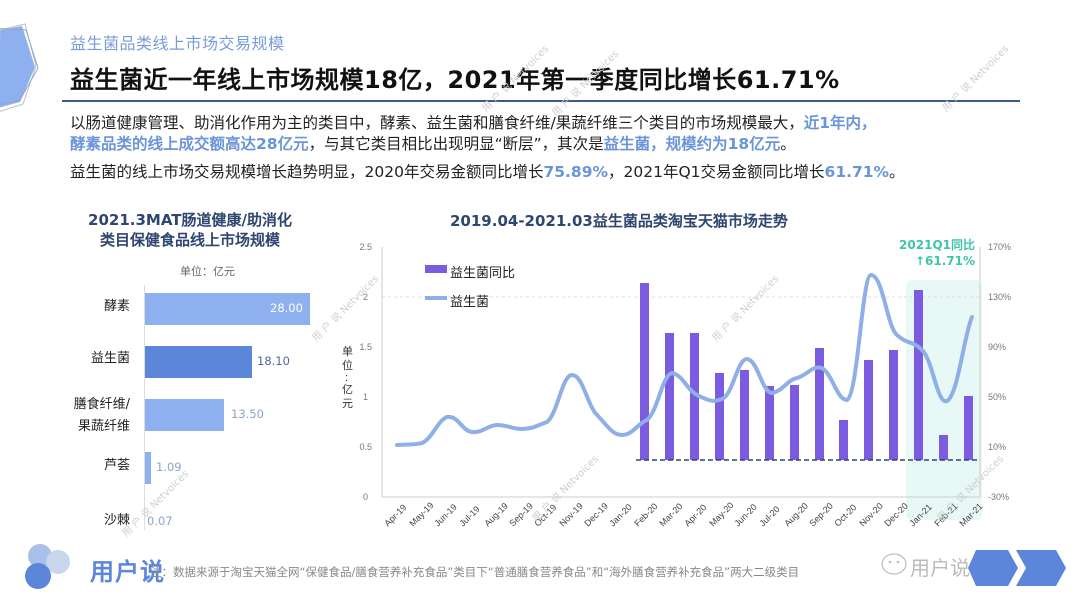 The height and width of the screenshot is (608, 1080). What do you see at coordinates (286, 308) in the screenshot?
I see `bar-value-jiaosu: 28.00` at bounding box center [286, 308].